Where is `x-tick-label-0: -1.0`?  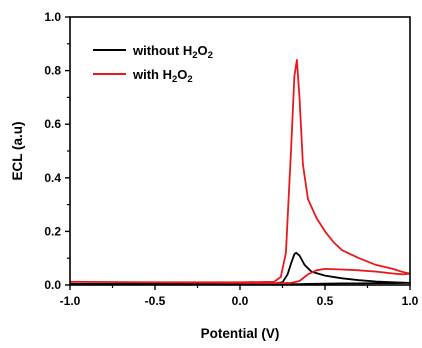
x-tick-label-0: -1.0 is located at coordinates (70, 301).